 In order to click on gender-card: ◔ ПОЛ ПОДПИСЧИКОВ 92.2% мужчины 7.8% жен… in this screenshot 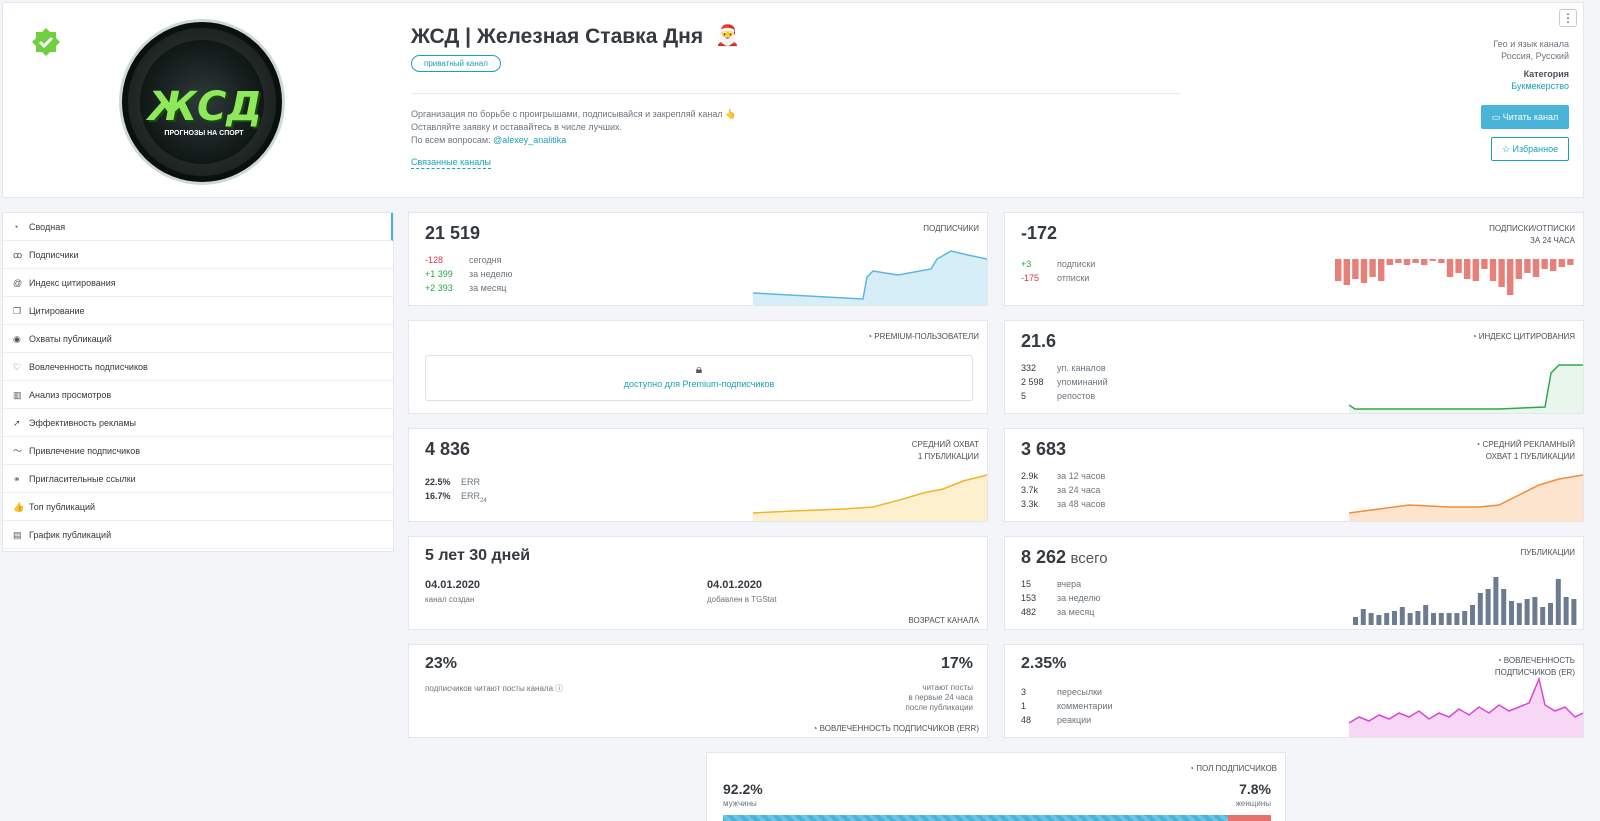, I will do `click(996, 786)`.